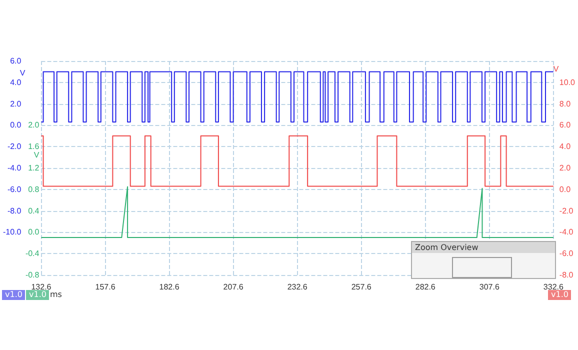 The height and width of the screenshot is (350, 578). Describe the element at coordinates (34, 189) in the screenshot. I see `y3-tick-label: 0.8` at that location.